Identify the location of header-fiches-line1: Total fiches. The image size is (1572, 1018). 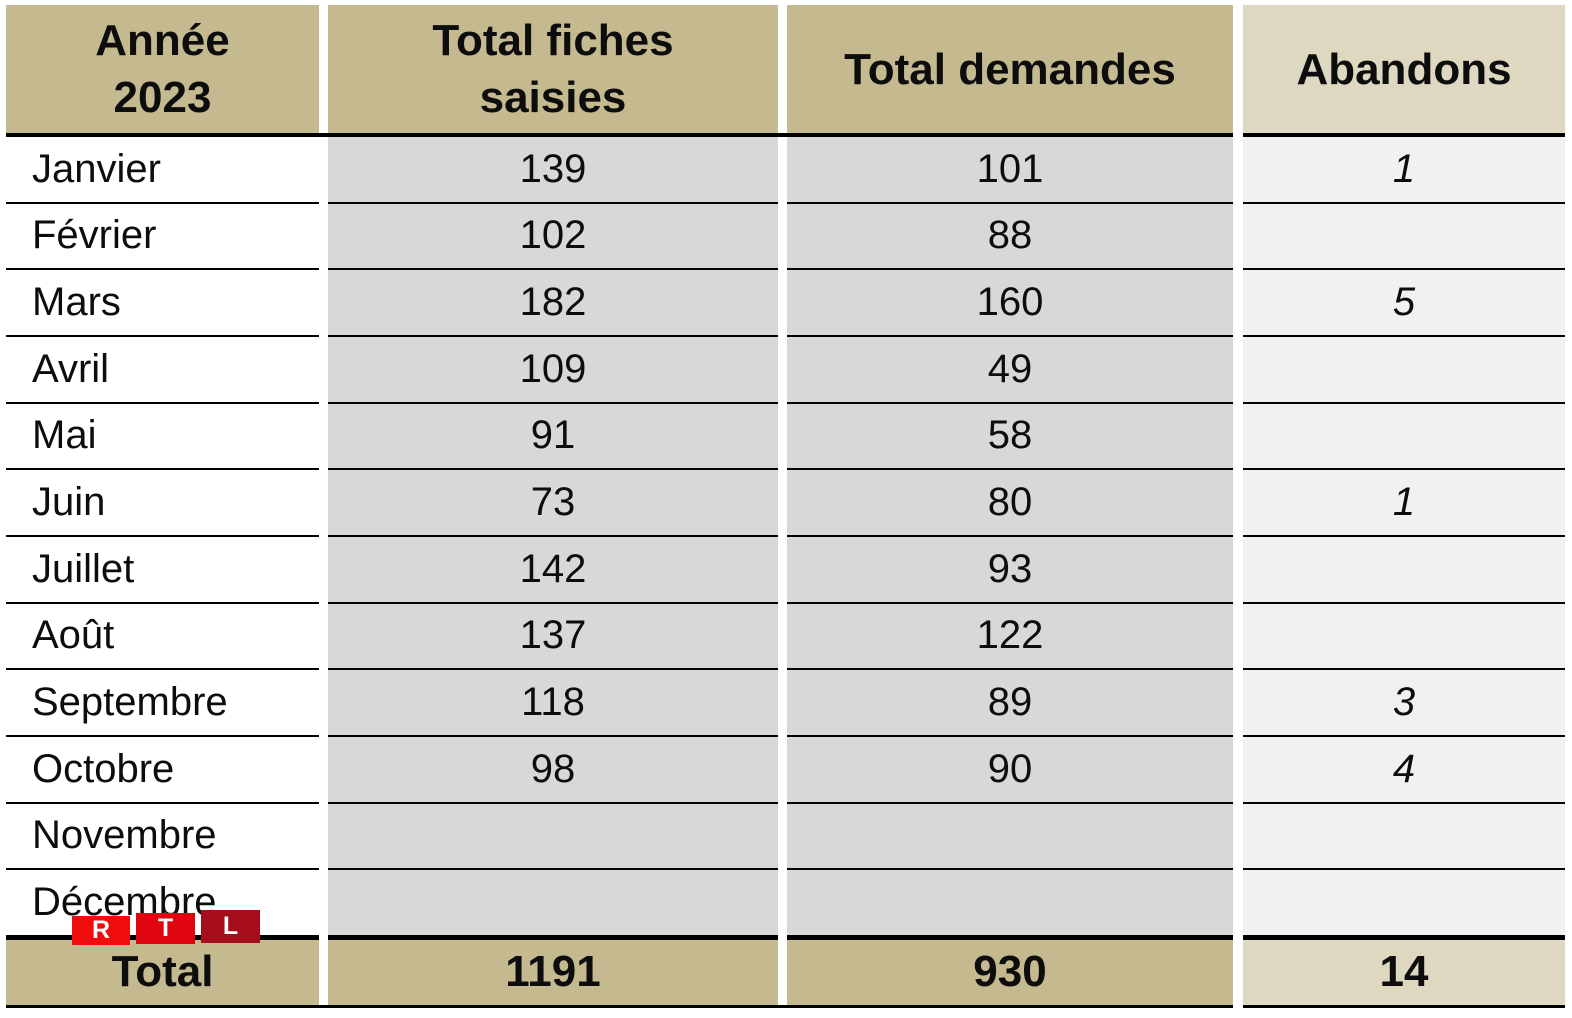
(553, 40).